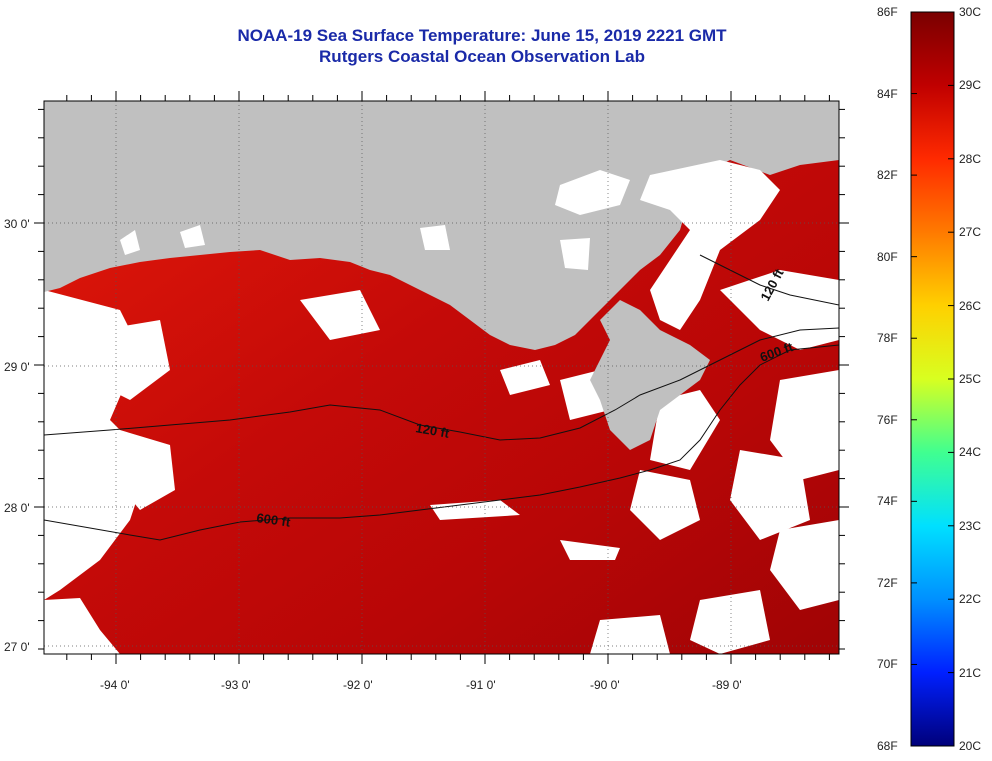  I want to click on longitude-label: -92 0', so click(358, 685).